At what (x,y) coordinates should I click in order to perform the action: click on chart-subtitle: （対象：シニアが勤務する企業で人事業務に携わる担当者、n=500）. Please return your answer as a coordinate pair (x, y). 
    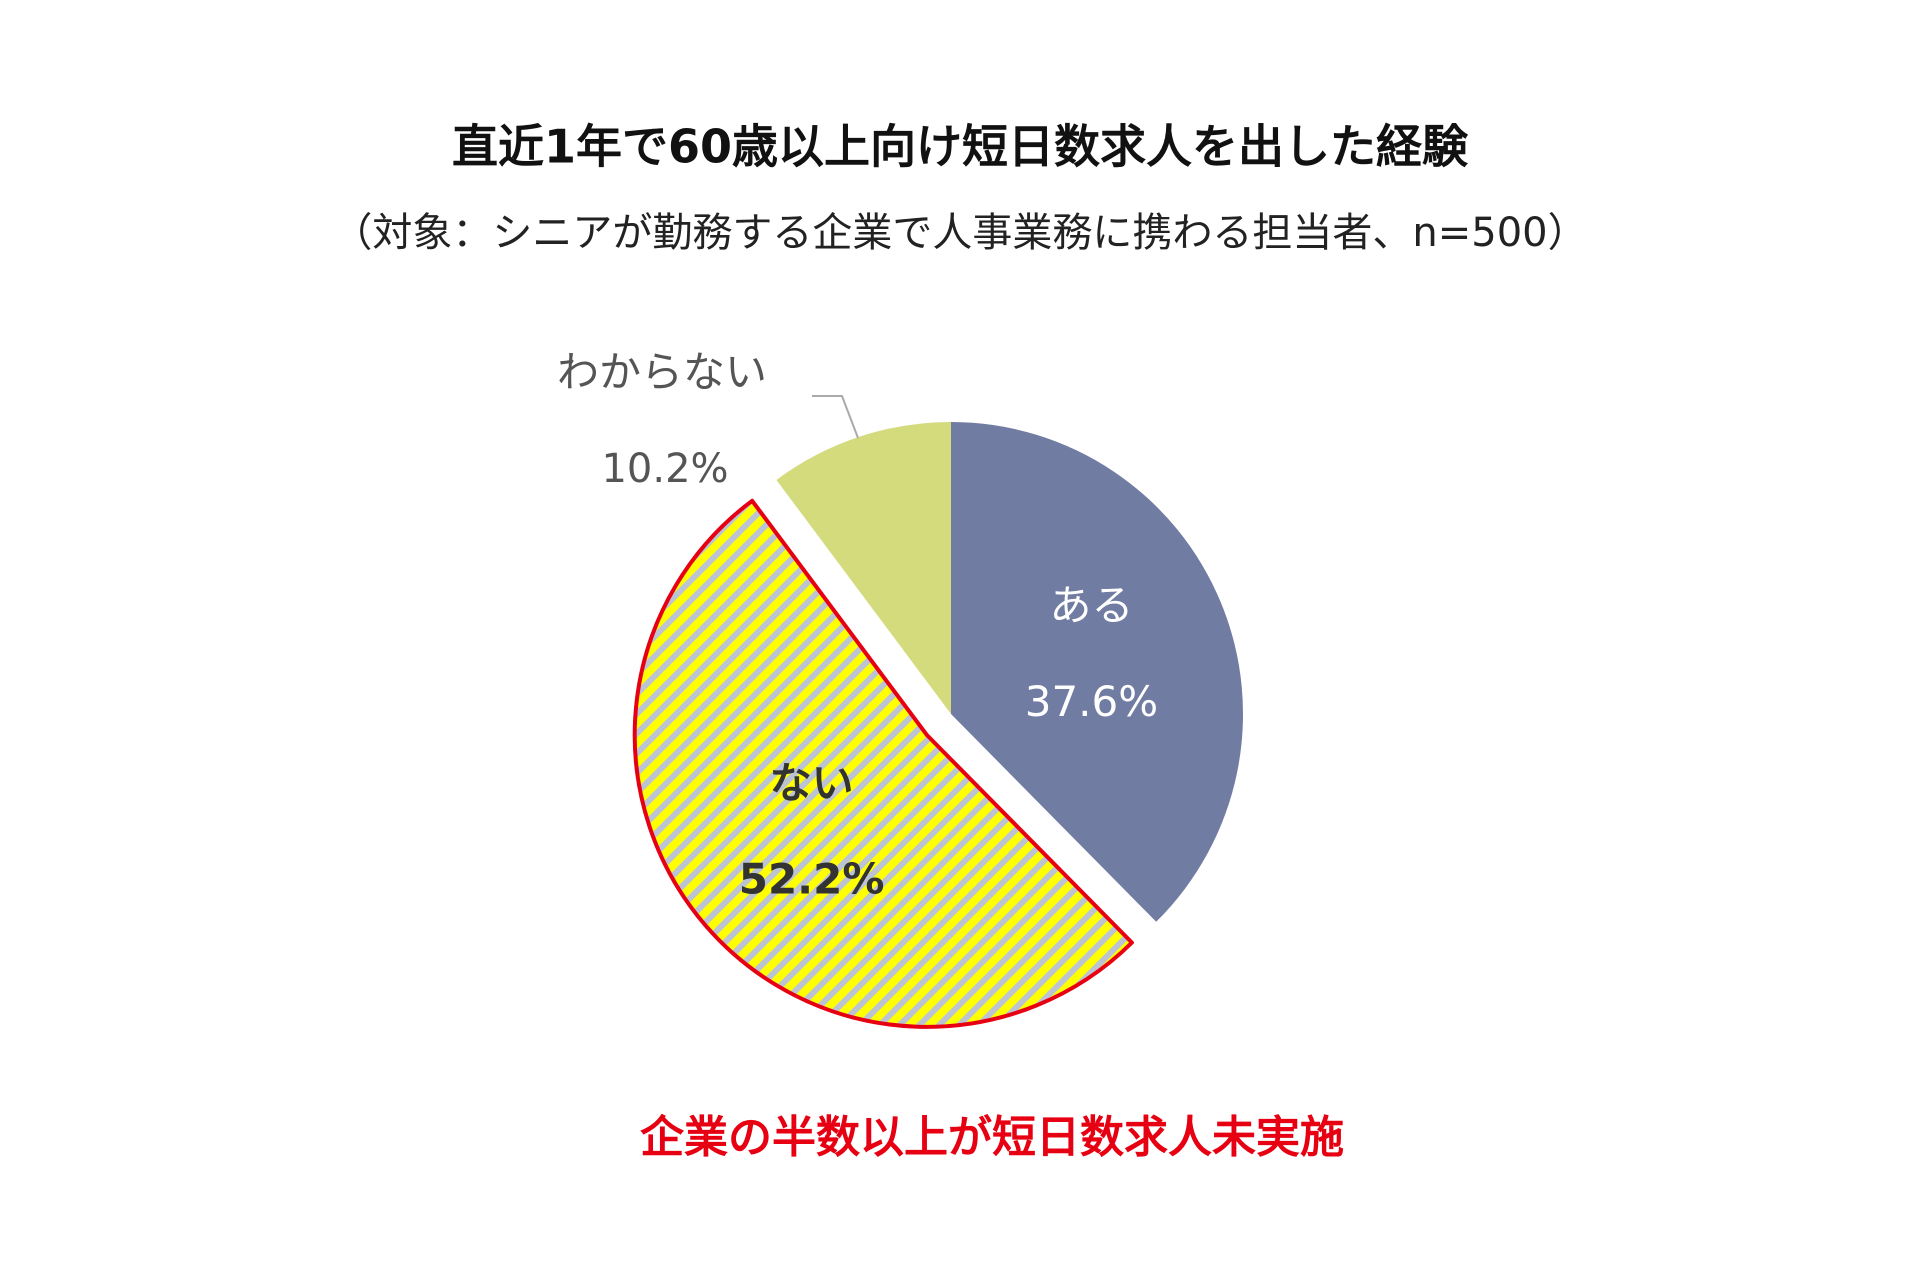
    Looking at the image, I should click on (959, 233).